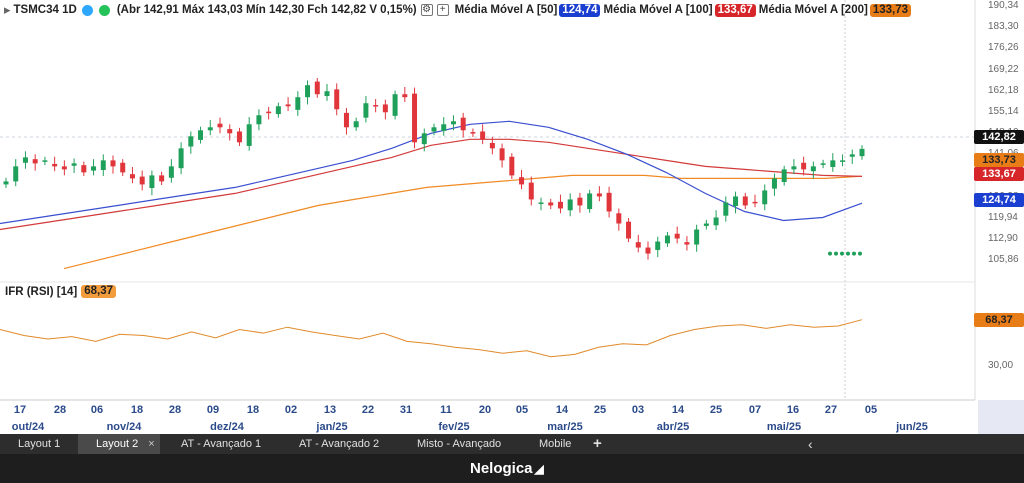  What do you see at coordinates (332, 427) in the screenshot?
I see `time-tick-month: jan/25` at bounding box center [332, 427].